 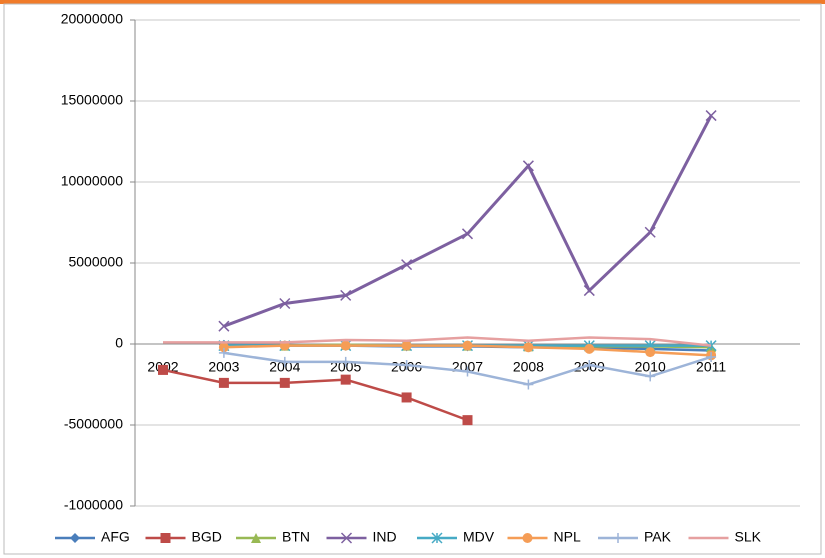 What do you see at coordinates (119, 343) in the screenshot?
I see `y-tick-label: 0` at bounding box center [119, 343].